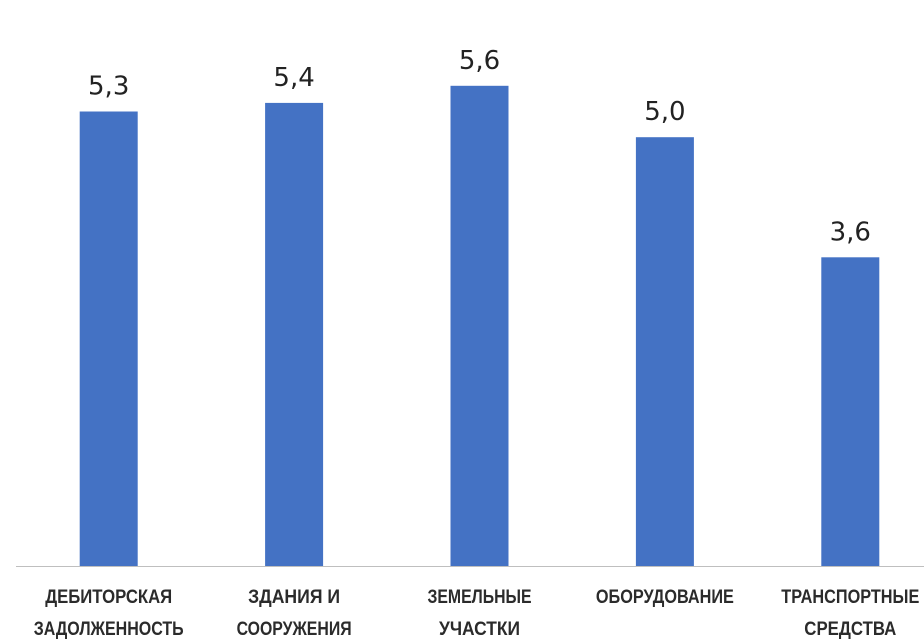  What do you see at coordinates (108, 87) in the screenshot?
I see `value-label-1: 5,3` at bounding box center [108, 87].